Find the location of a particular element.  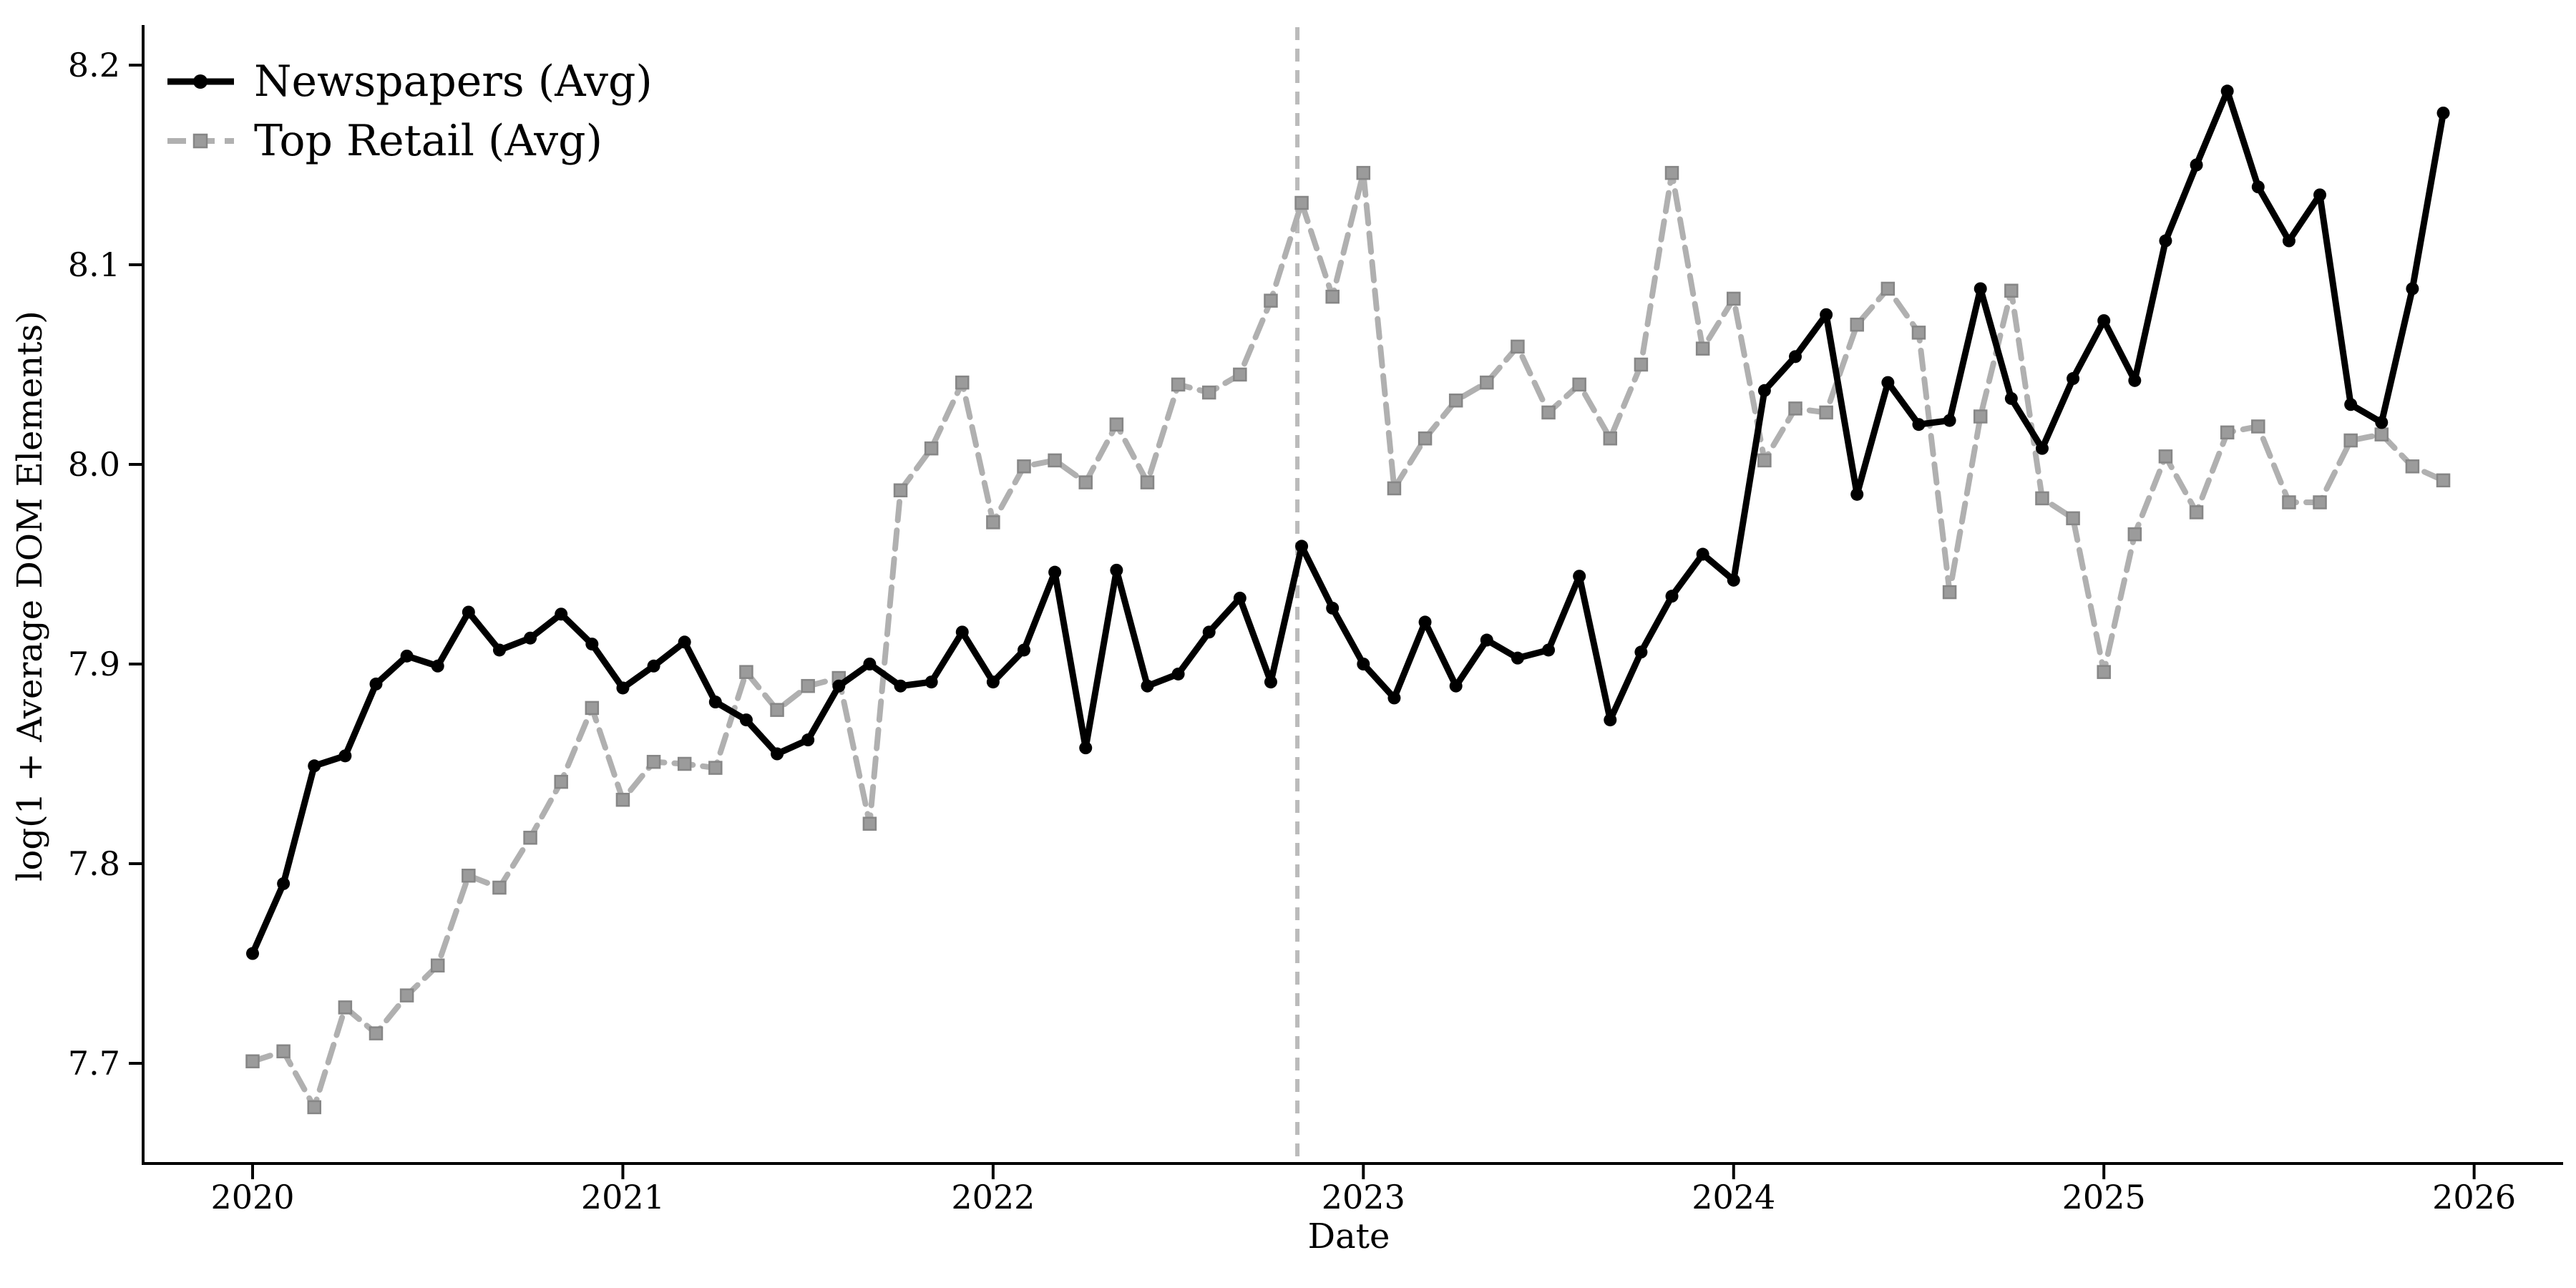

legend: Newspapers (Avg) Top Retail (Avg) is located at coordinates (410, 111).